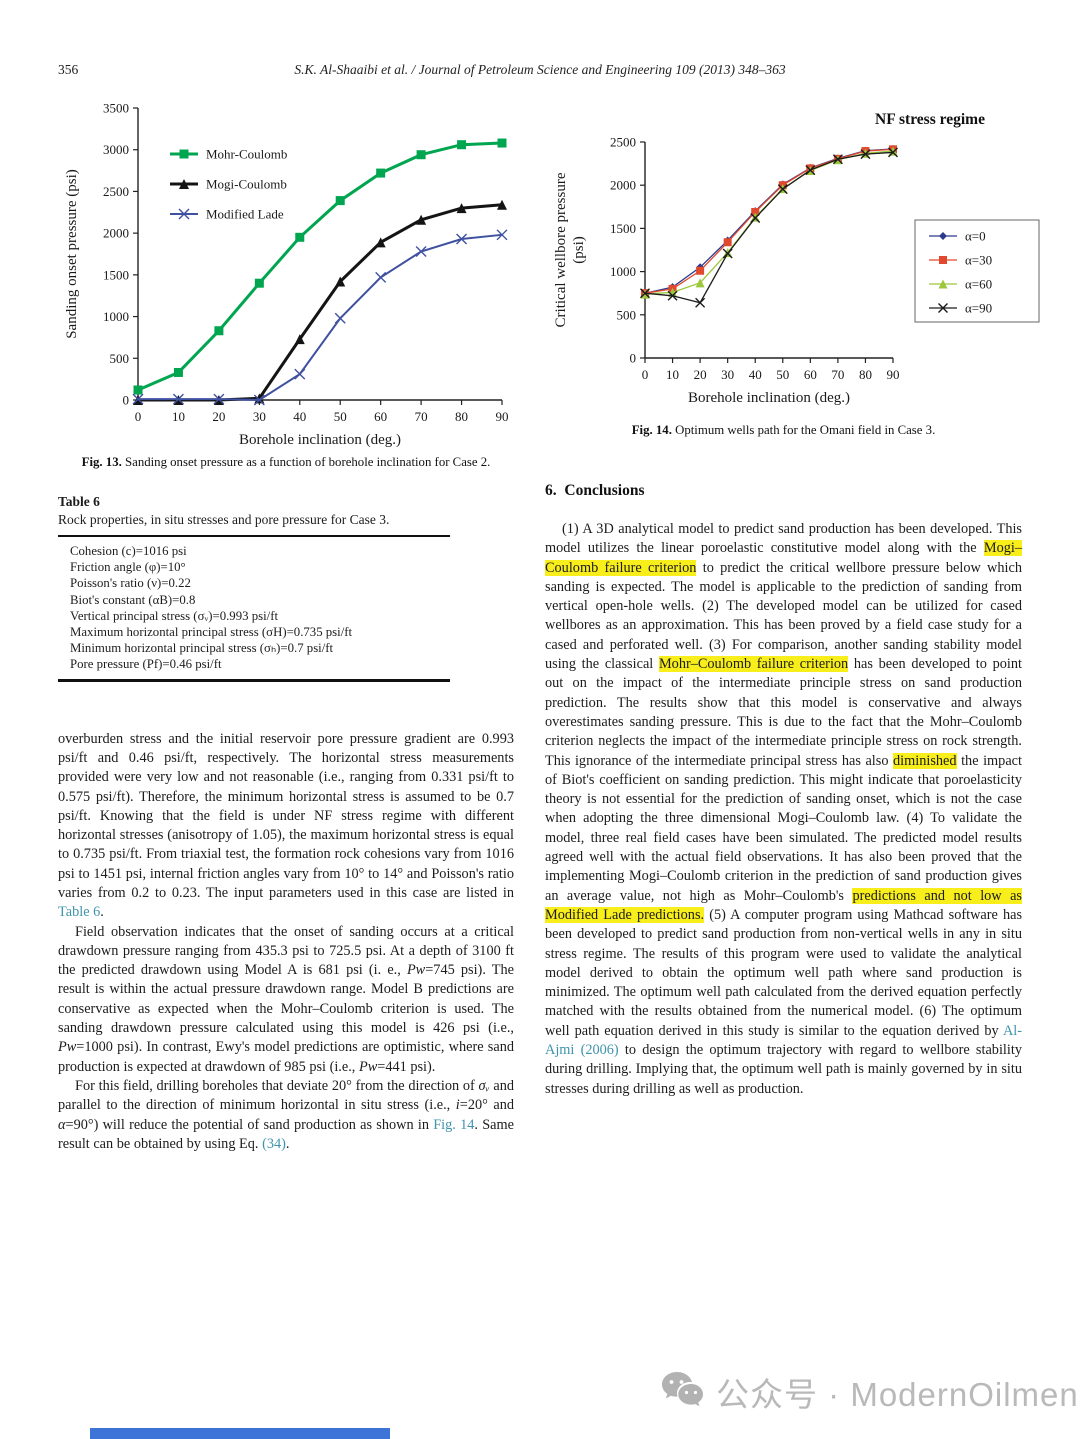 The width and height of the screenshot is (1080, 1439). What do you see at coordinates (320, 317) in the screenshot?
I see `series-Modified Lade` at bounding box center [320, 317].